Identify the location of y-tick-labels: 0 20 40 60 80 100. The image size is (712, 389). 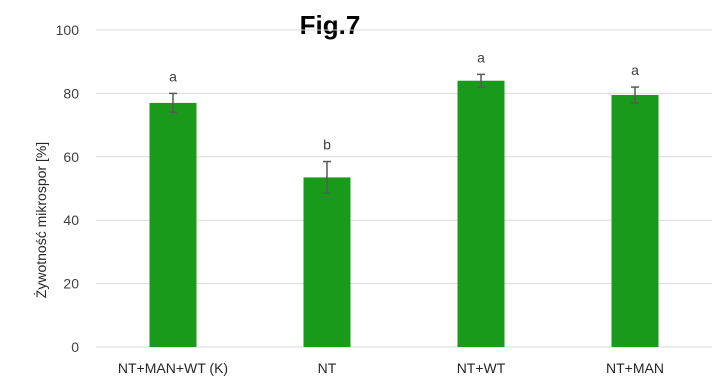
(68, 188).